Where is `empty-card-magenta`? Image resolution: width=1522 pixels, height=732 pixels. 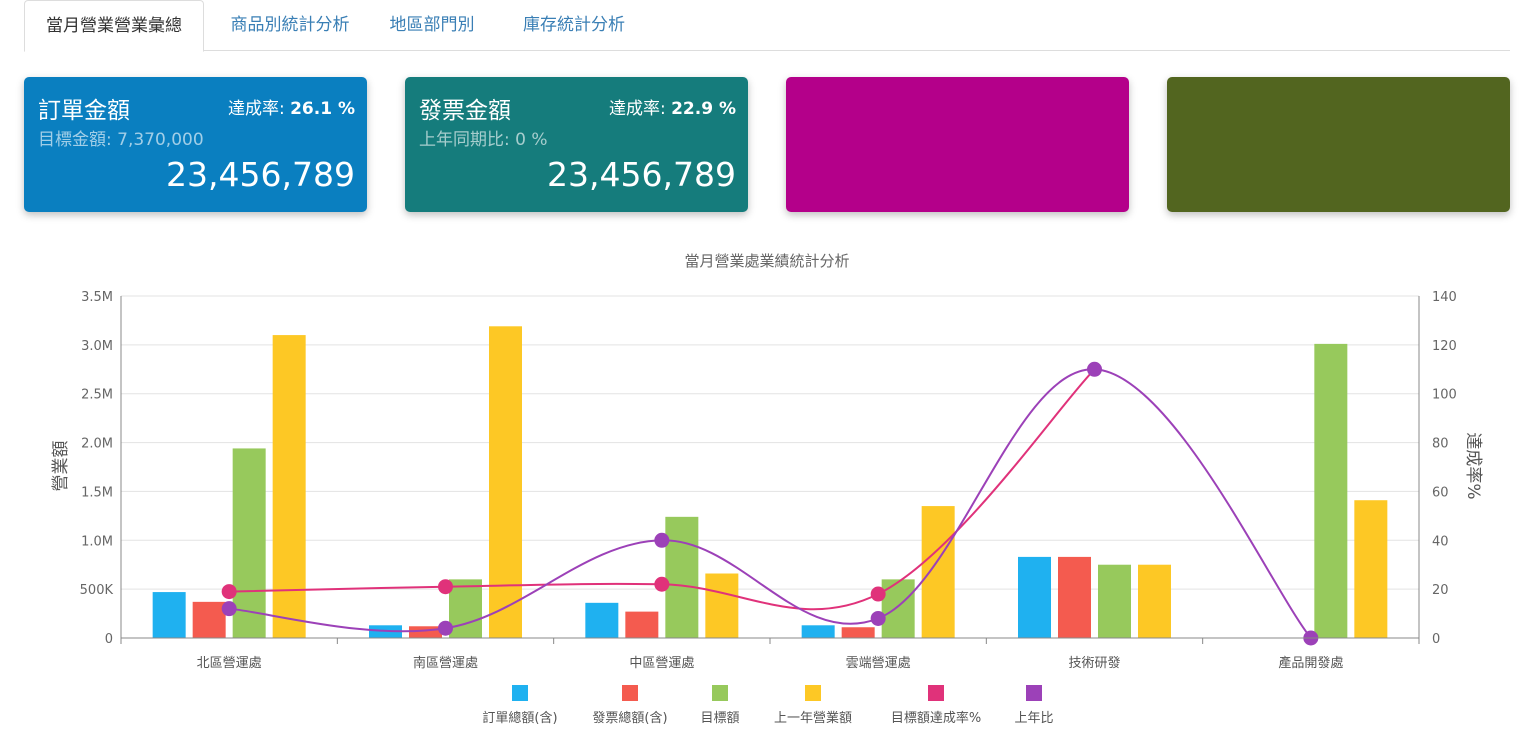 empty-card-magenta is located at coordinates (957, 144).